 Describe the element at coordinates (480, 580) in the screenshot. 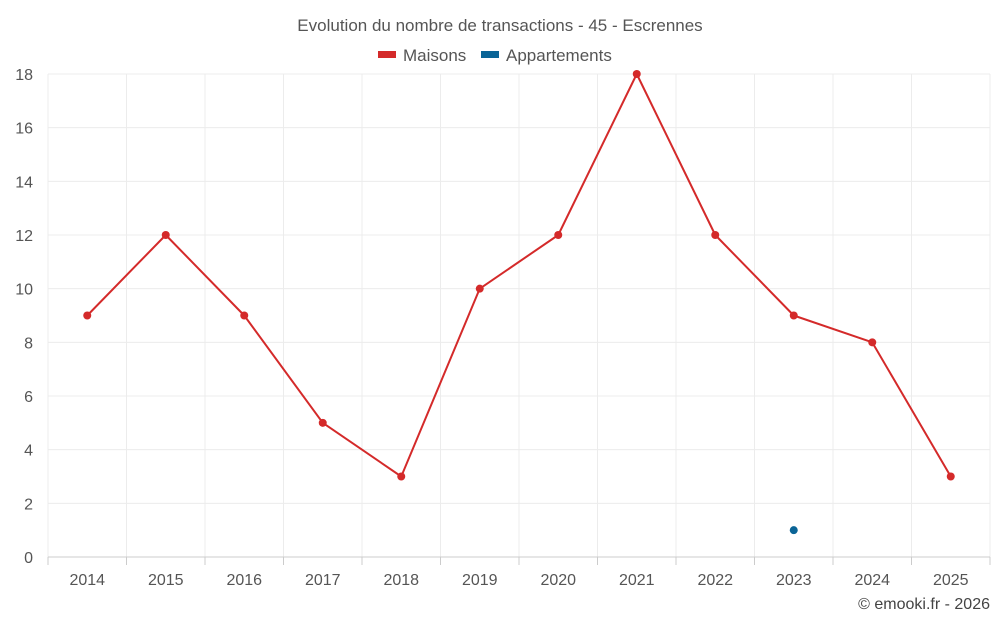

I see `x-tick-label: 2019` at that location.